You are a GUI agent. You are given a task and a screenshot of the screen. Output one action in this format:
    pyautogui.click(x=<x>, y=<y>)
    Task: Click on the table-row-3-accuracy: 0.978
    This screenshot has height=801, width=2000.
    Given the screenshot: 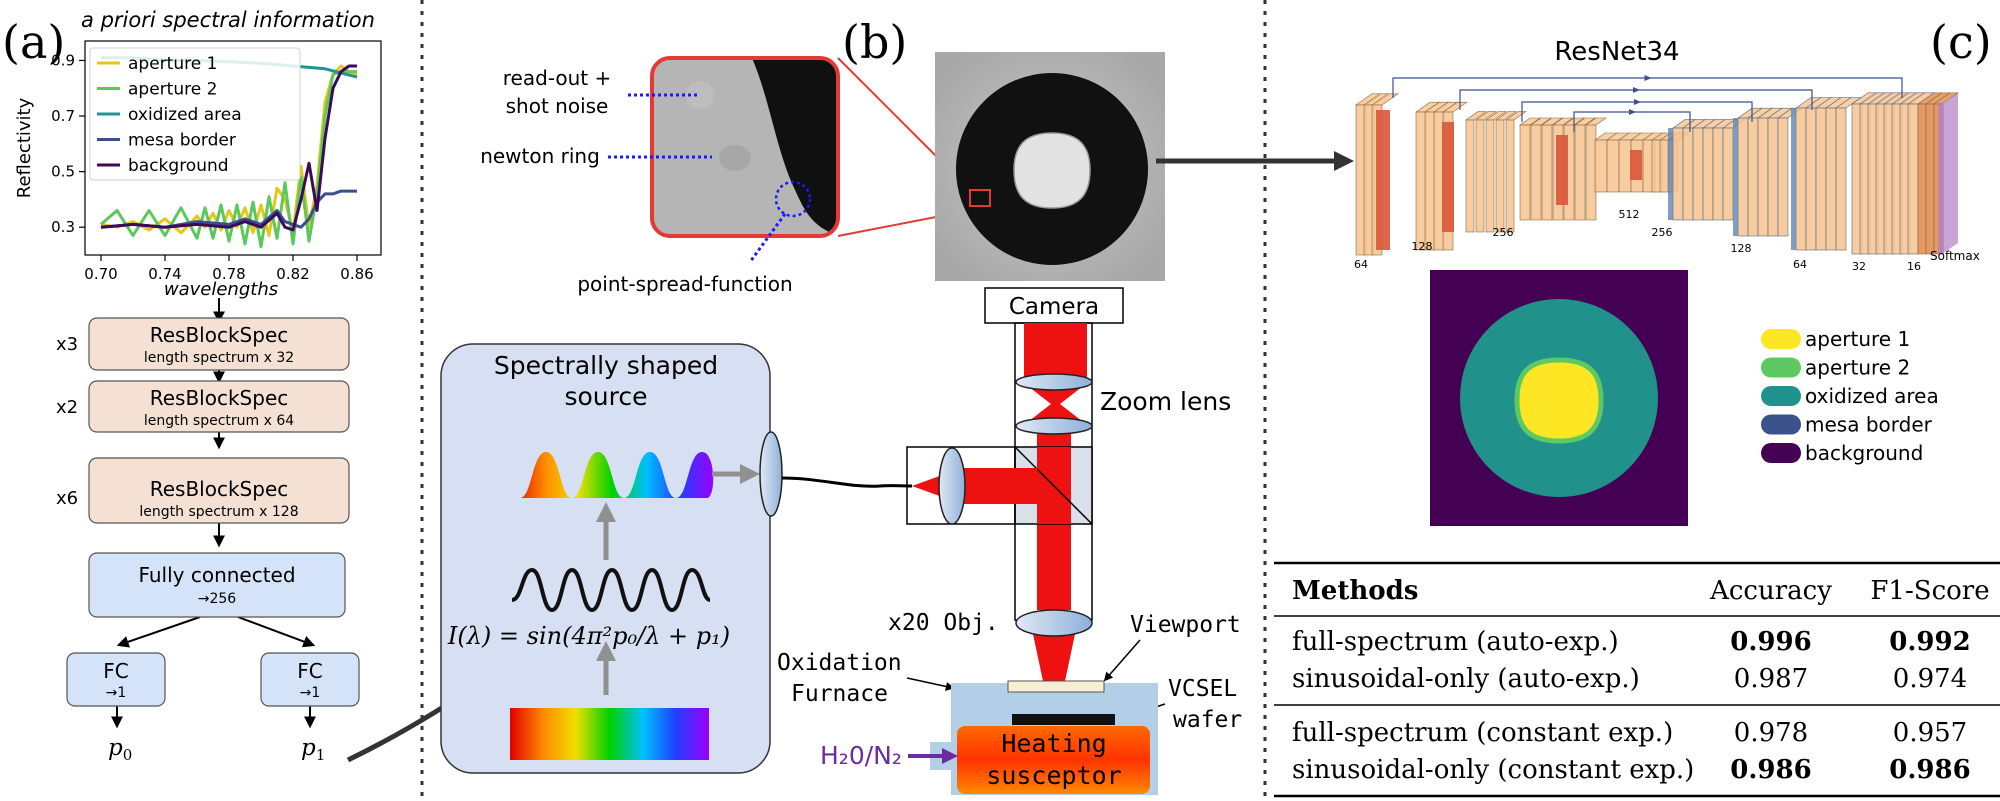 What is the action you would take?
    pyautogui.click(x=1771, y=733)
    